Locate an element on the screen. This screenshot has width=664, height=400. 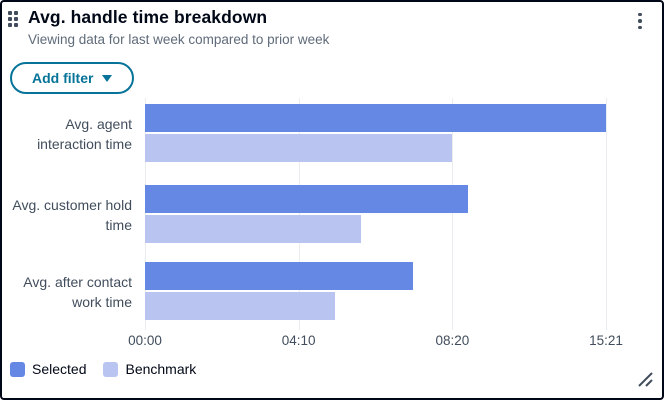
legend-item-benchmark: Benchmark is located at coordinates (149, 369).